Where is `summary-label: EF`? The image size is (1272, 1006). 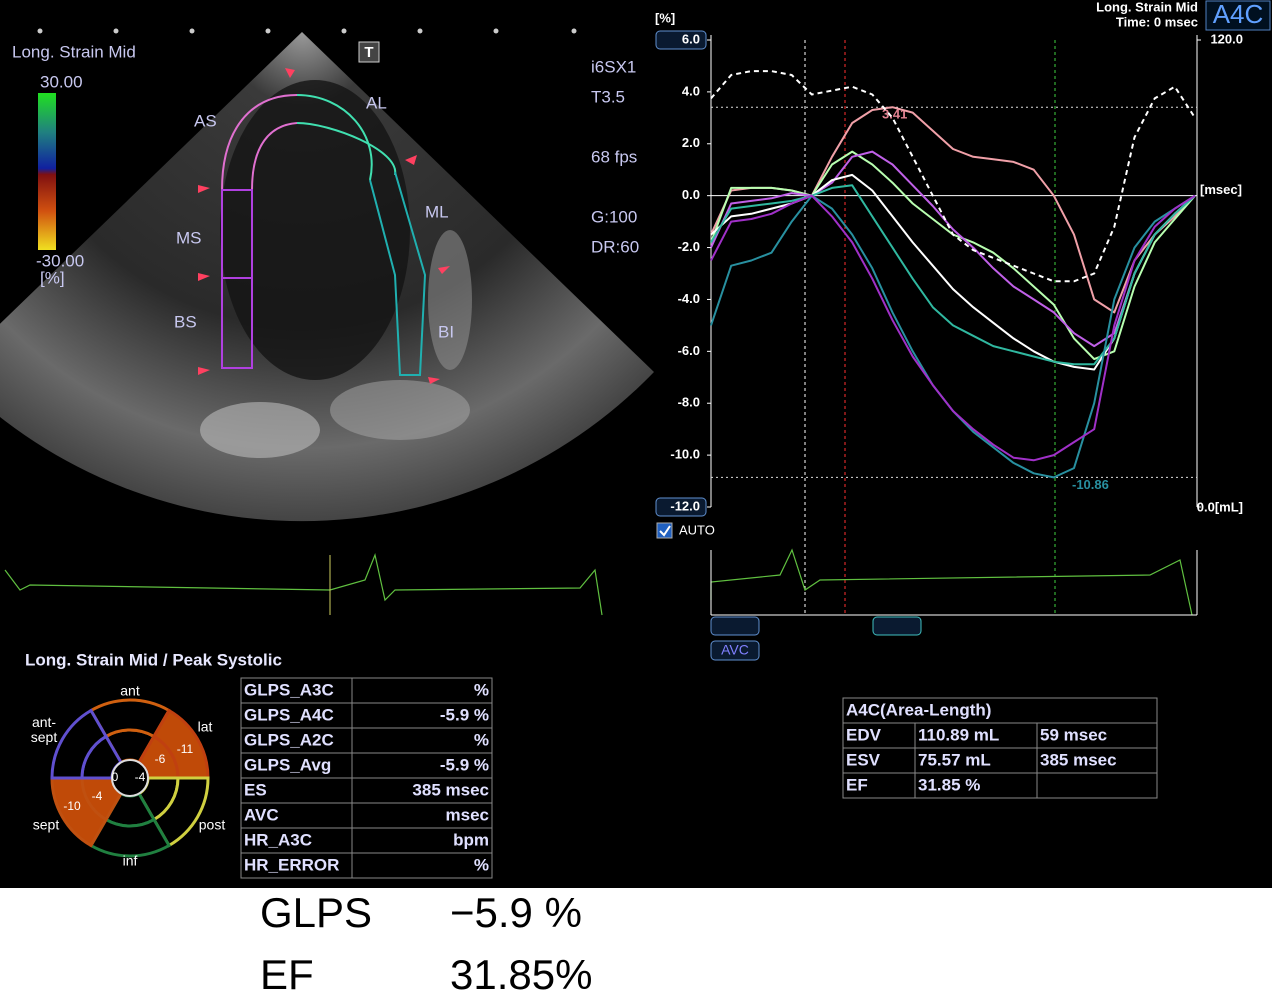 summary-label: EF is located at coordinates (287, 974).